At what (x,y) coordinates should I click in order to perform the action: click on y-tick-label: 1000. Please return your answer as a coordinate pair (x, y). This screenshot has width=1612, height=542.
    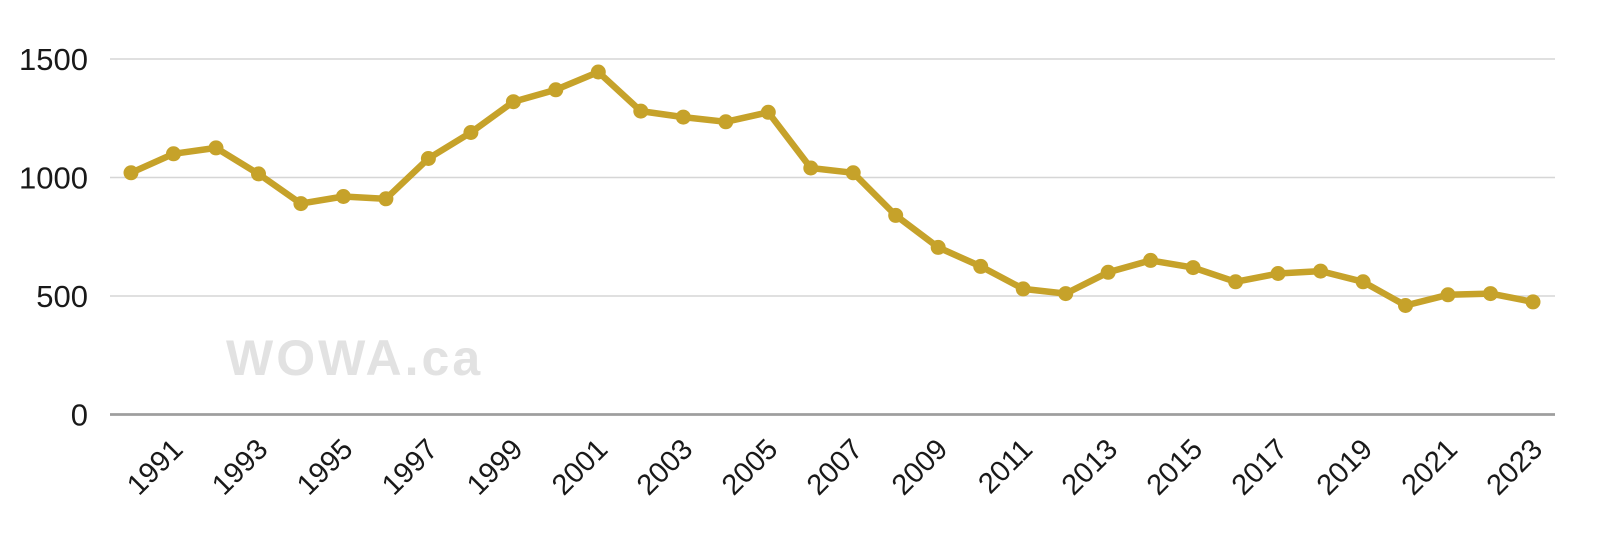
    Looking at the image, I should click on (53, 178).